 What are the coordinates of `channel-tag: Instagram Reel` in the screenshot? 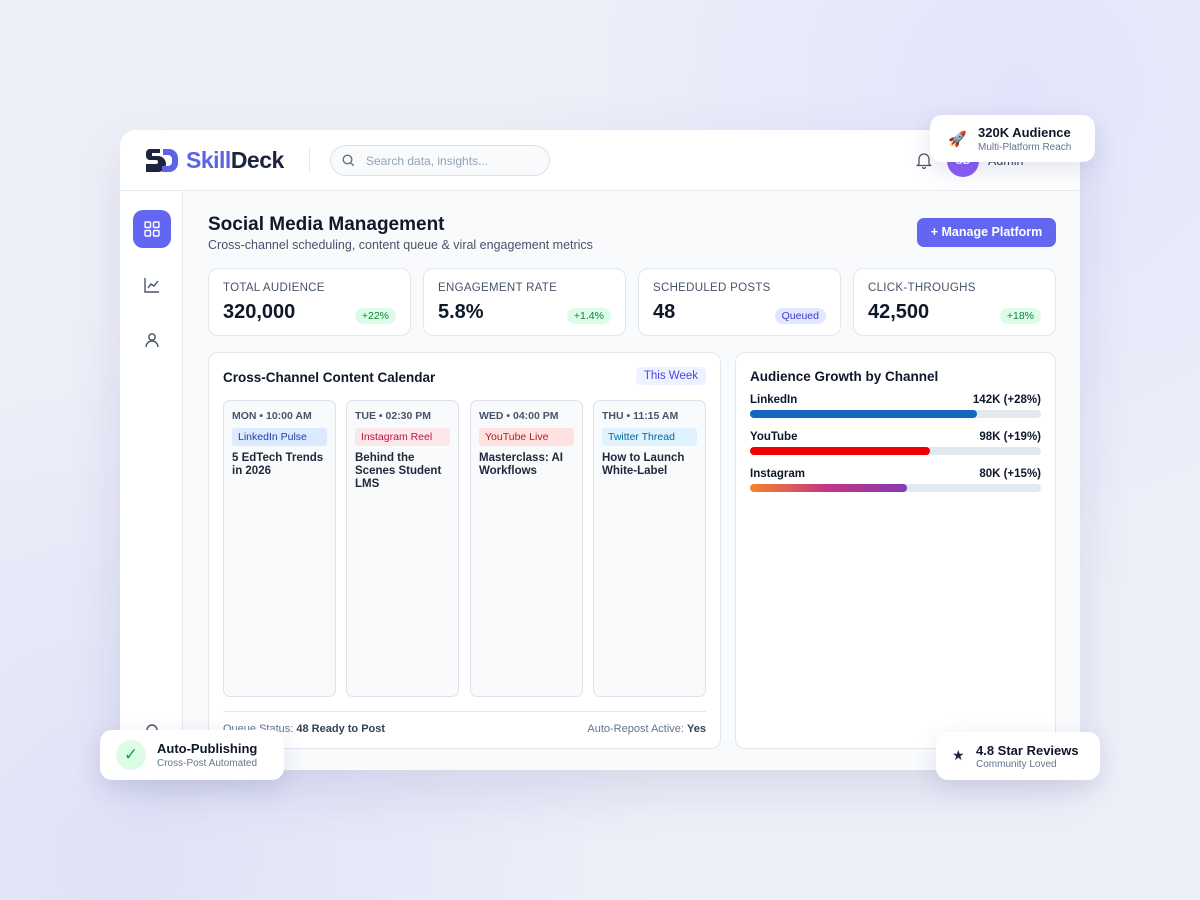 It's located at (402, 437).